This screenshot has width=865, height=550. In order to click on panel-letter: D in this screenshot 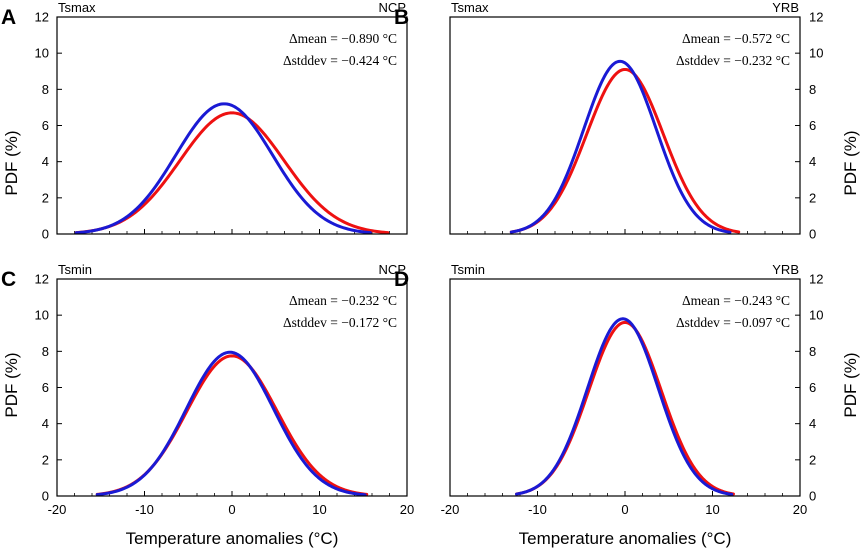, I will do `click(401, 279)`.